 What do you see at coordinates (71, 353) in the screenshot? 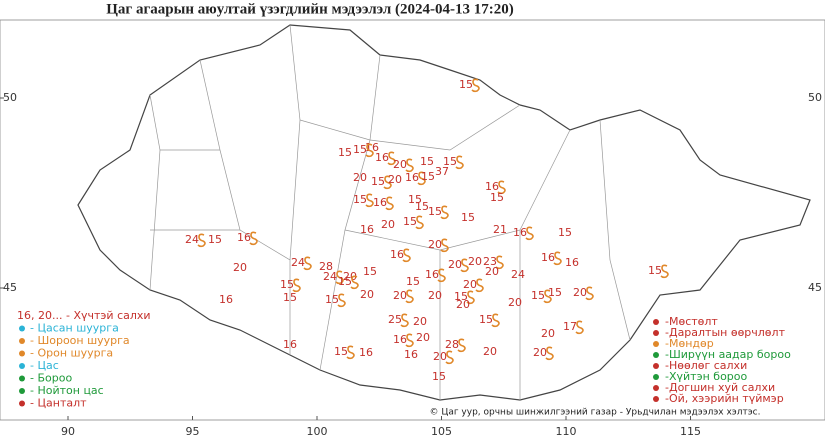
I see `legend-label: - Орон шуурга` at bounding box center [71, 353].